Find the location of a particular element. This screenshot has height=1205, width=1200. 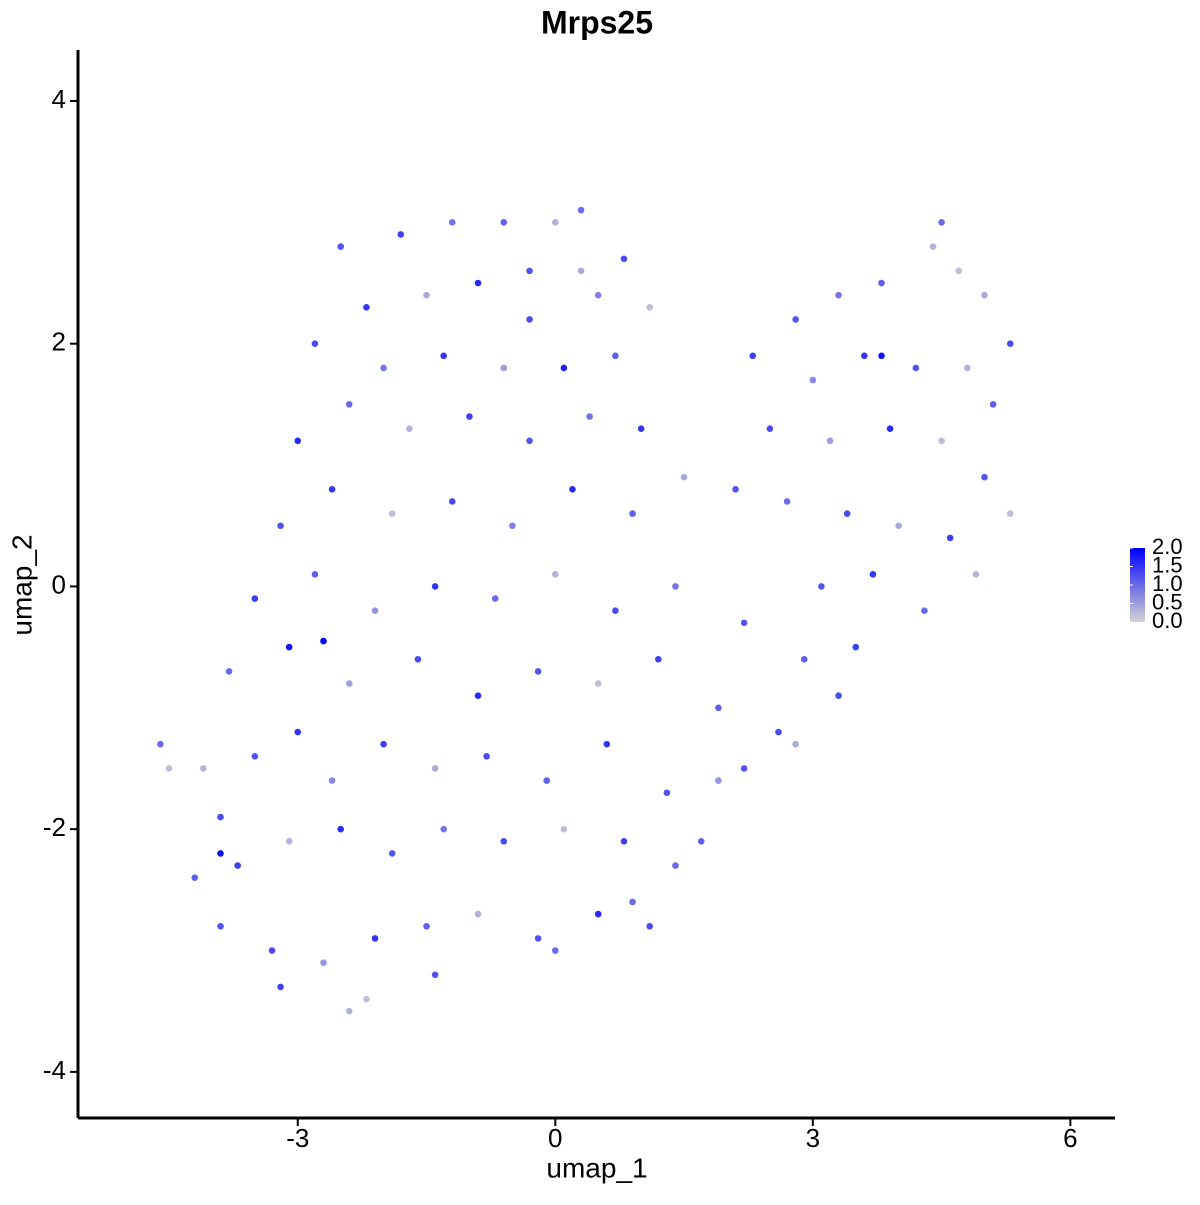

colorbar-tick-label: 1.5 is located at coordinates (1167, 564).